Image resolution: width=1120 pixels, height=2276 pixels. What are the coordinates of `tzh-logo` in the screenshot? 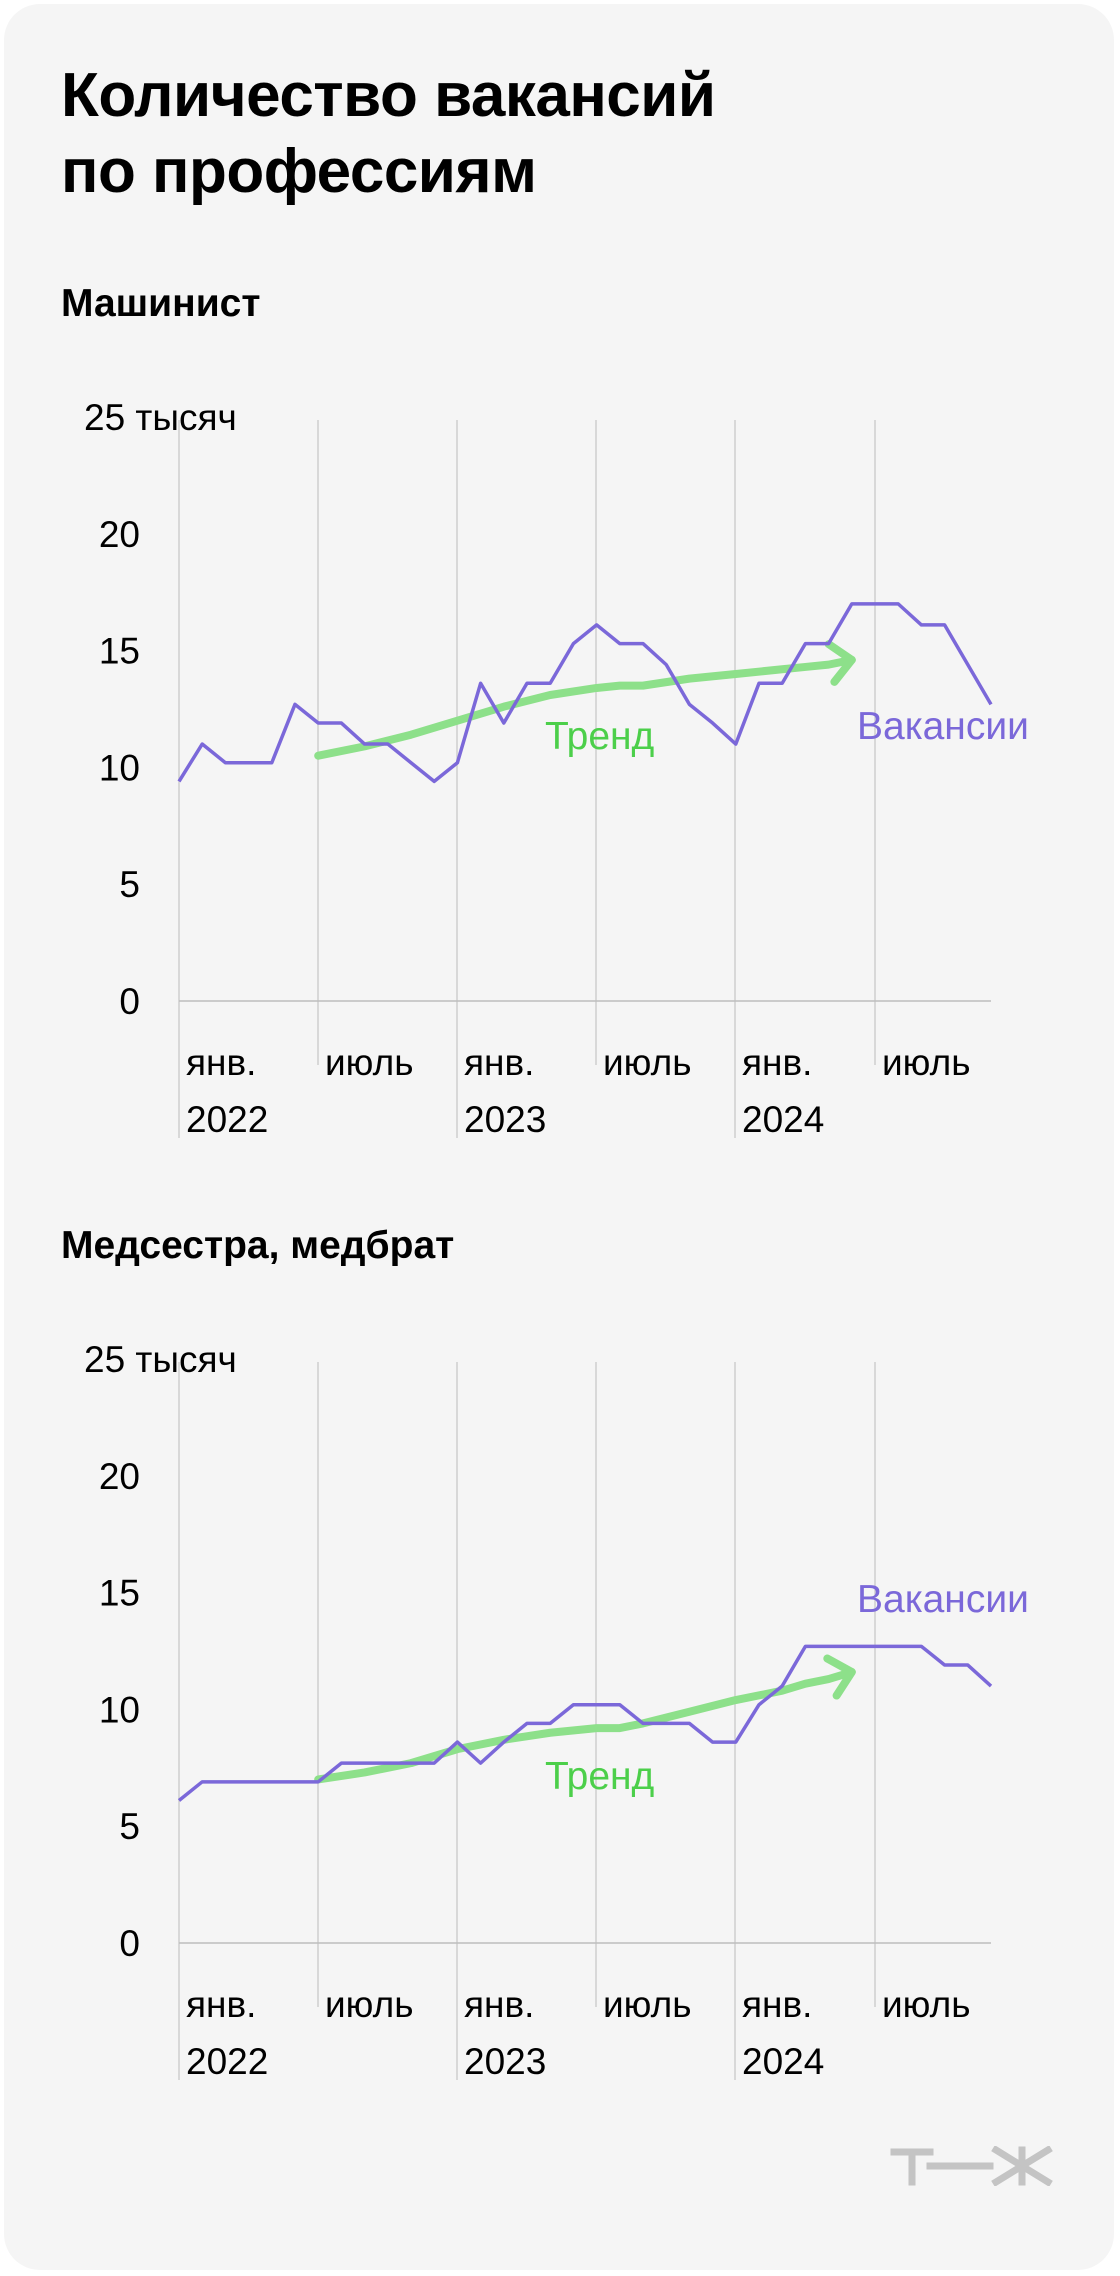 It's located at (971, 2166).